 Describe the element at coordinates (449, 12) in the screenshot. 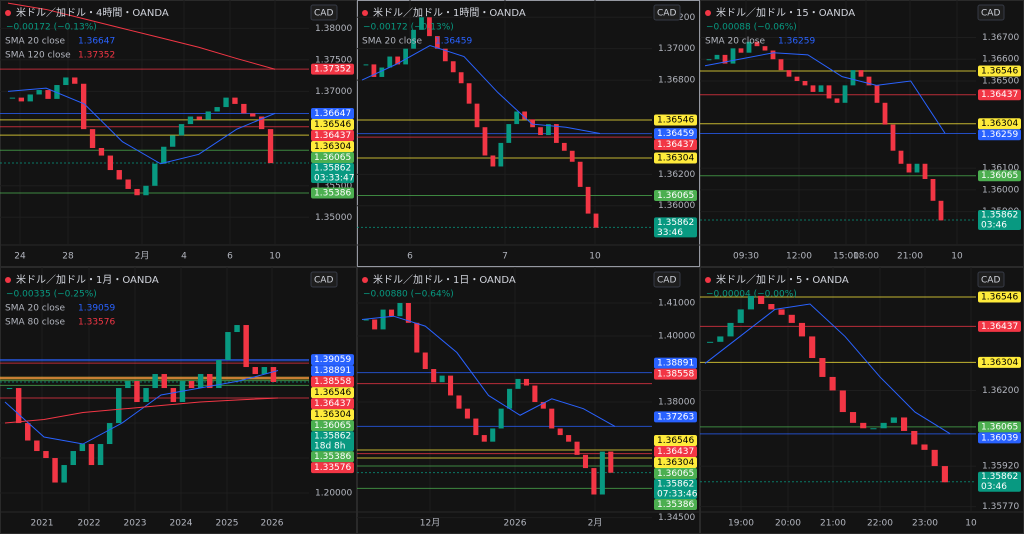

I see `symbol-title: 米ドル／加ドル・1時間・OANDA` at that location.